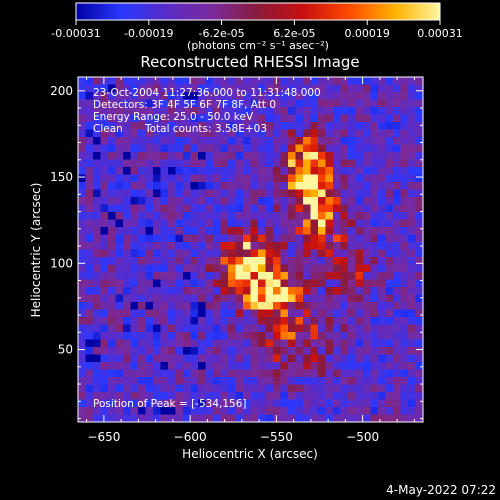 The image size is (500, 500). Describe the element at coordinates (440, 33) in the screenshot. I see `colorbar-tick-label: 0.00031` at that location.